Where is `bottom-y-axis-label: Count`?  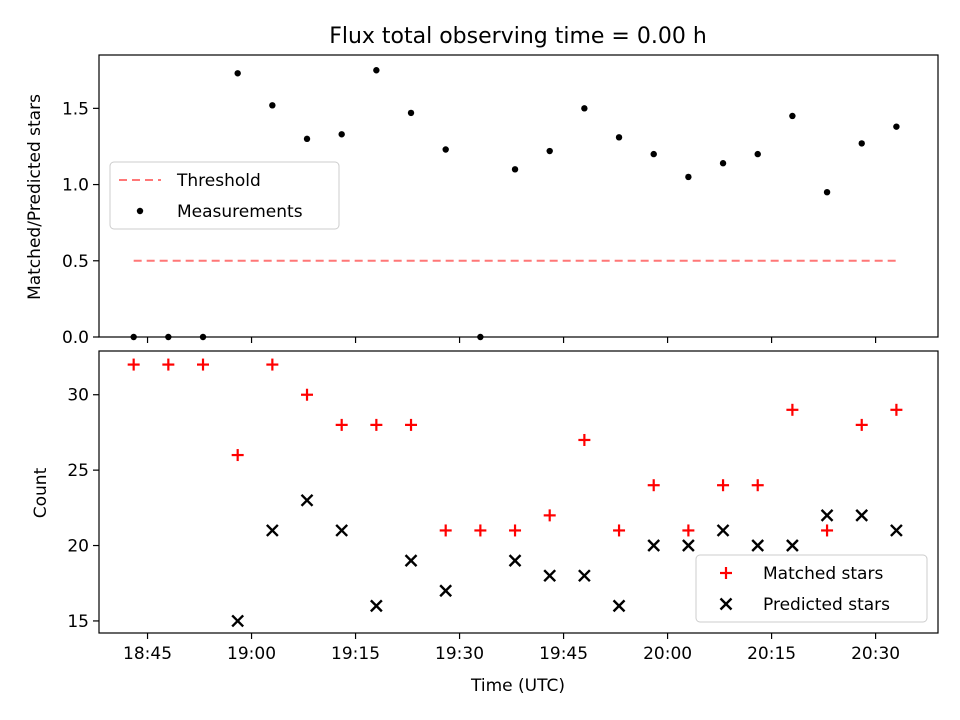 bottom-y-axis-label: Count is located at coordinates (41, 492).